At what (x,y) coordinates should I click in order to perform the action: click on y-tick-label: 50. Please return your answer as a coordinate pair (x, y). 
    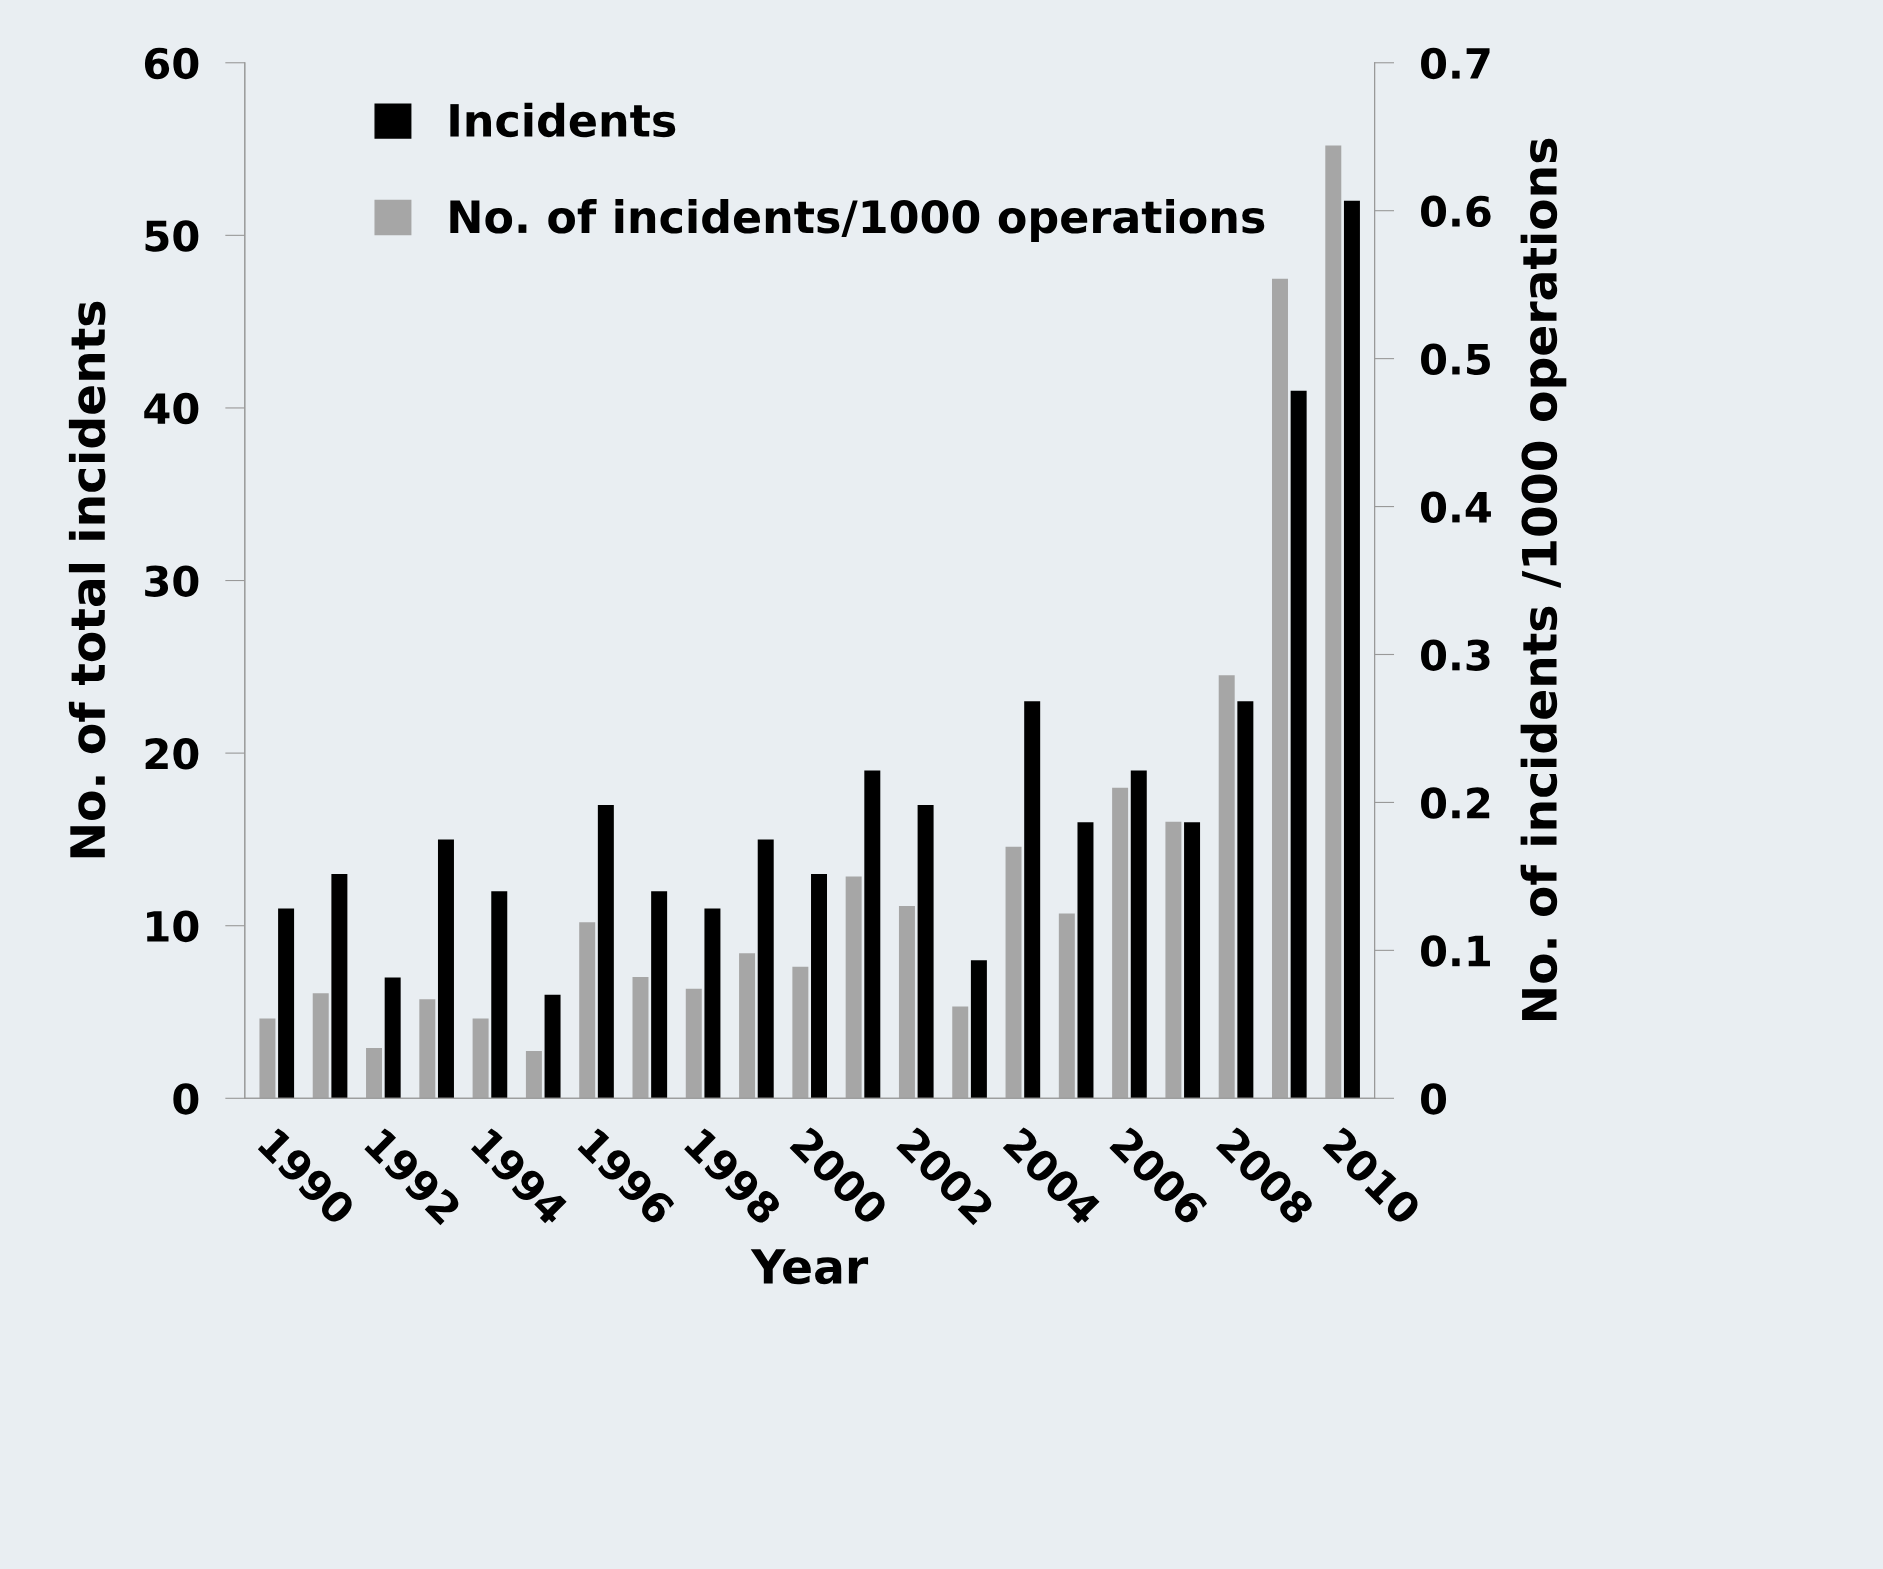
    Looking at the image, I should click on (172, 236).